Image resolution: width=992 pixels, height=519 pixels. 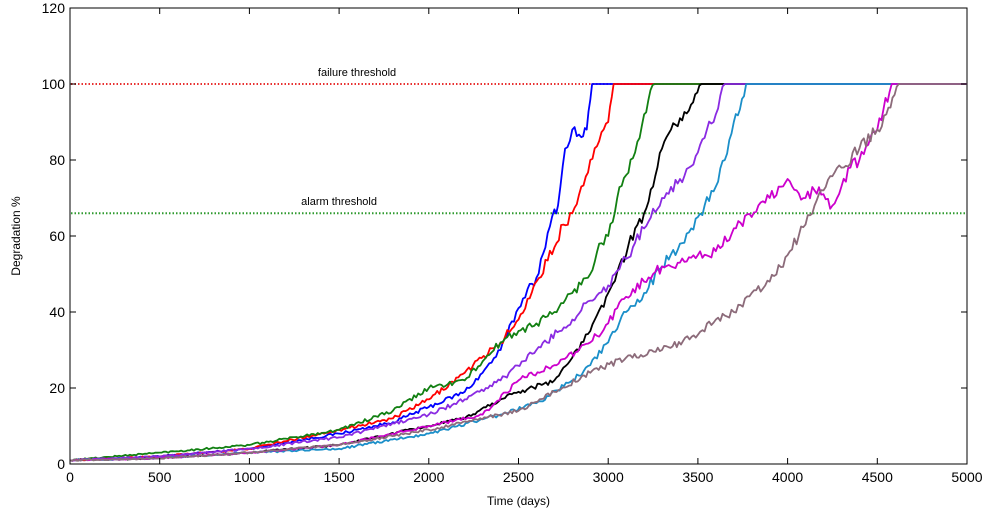 I want to click on alarm-threshold-label: alarm threshold, so click(x=339, y=202).